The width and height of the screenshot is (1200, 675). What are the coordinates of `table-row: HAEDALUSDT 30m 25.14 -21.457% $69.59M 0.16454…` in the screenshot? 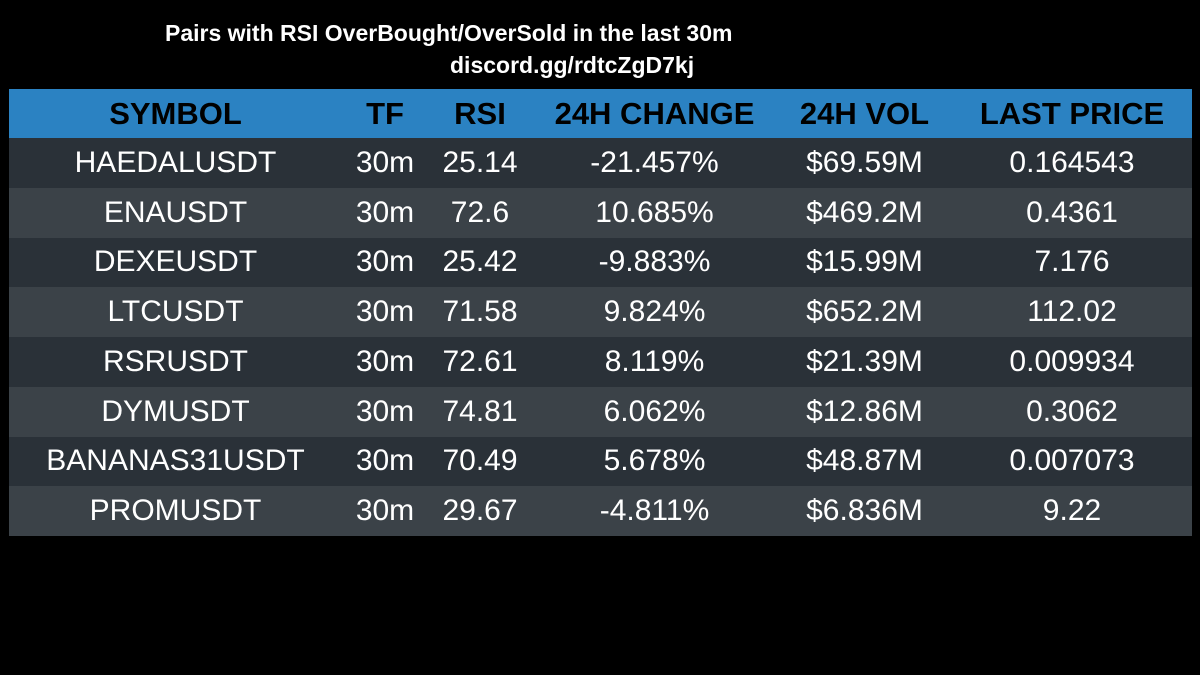 It's located at (600, 163).